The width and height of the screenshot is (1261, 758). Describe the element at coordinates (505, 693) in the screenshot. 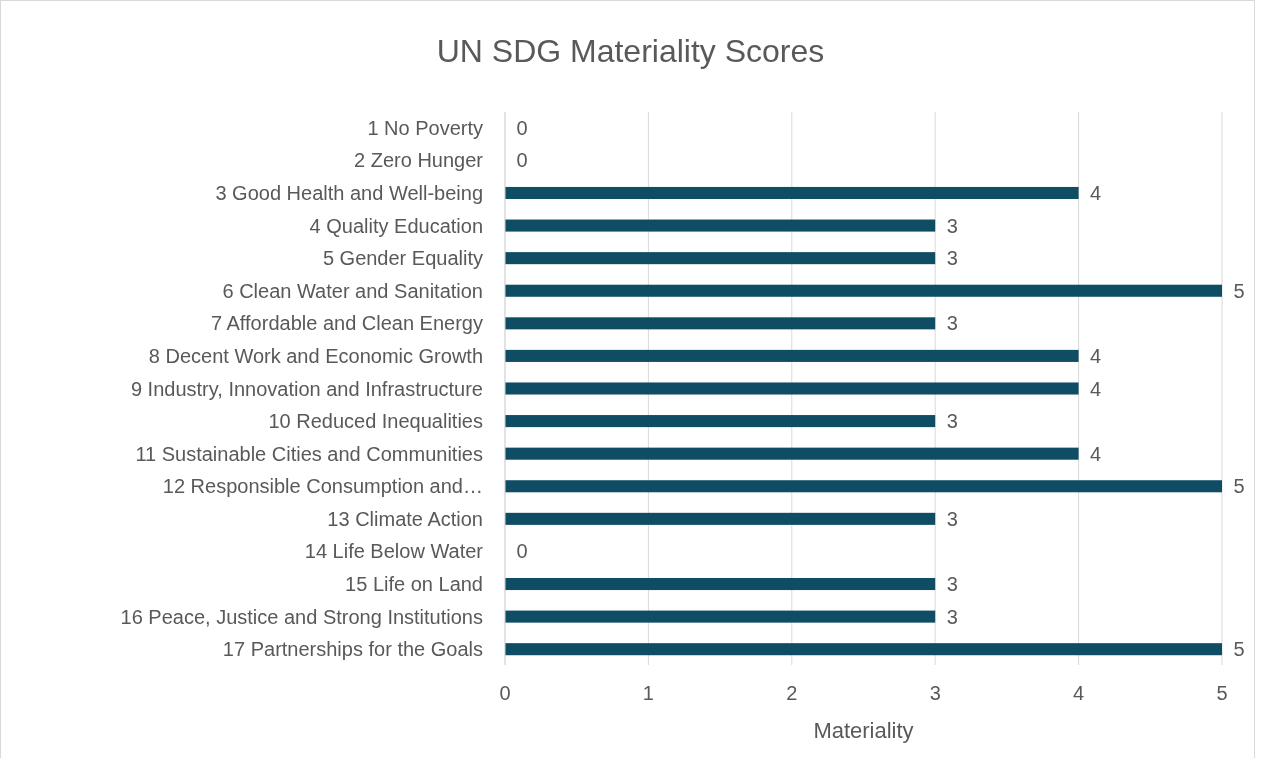

I see `x-tick-label: 0` at that location.